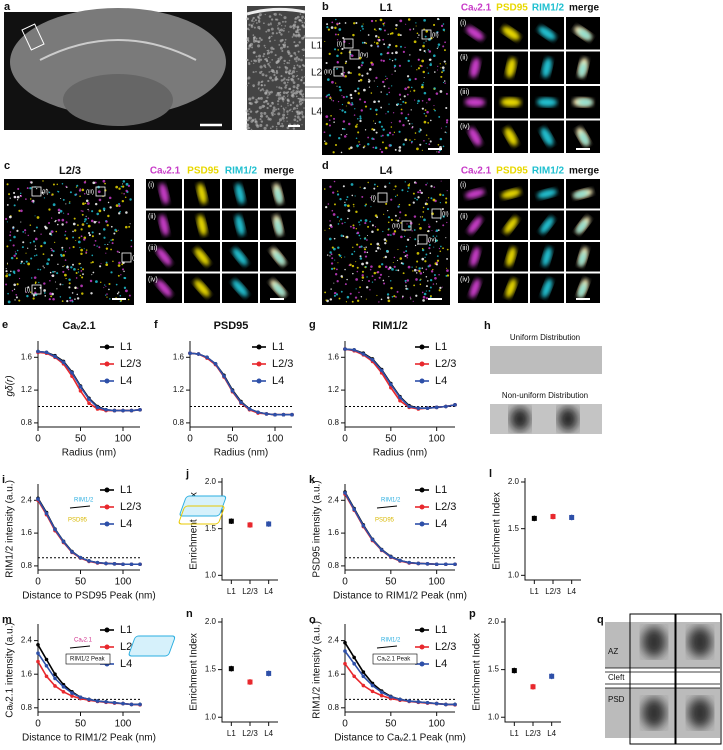 The height and width of the screenshot is (750, 723). Describe the element at coordinates (432, 241) in the screenshot. I see `roi-label: (iv)` at that location.